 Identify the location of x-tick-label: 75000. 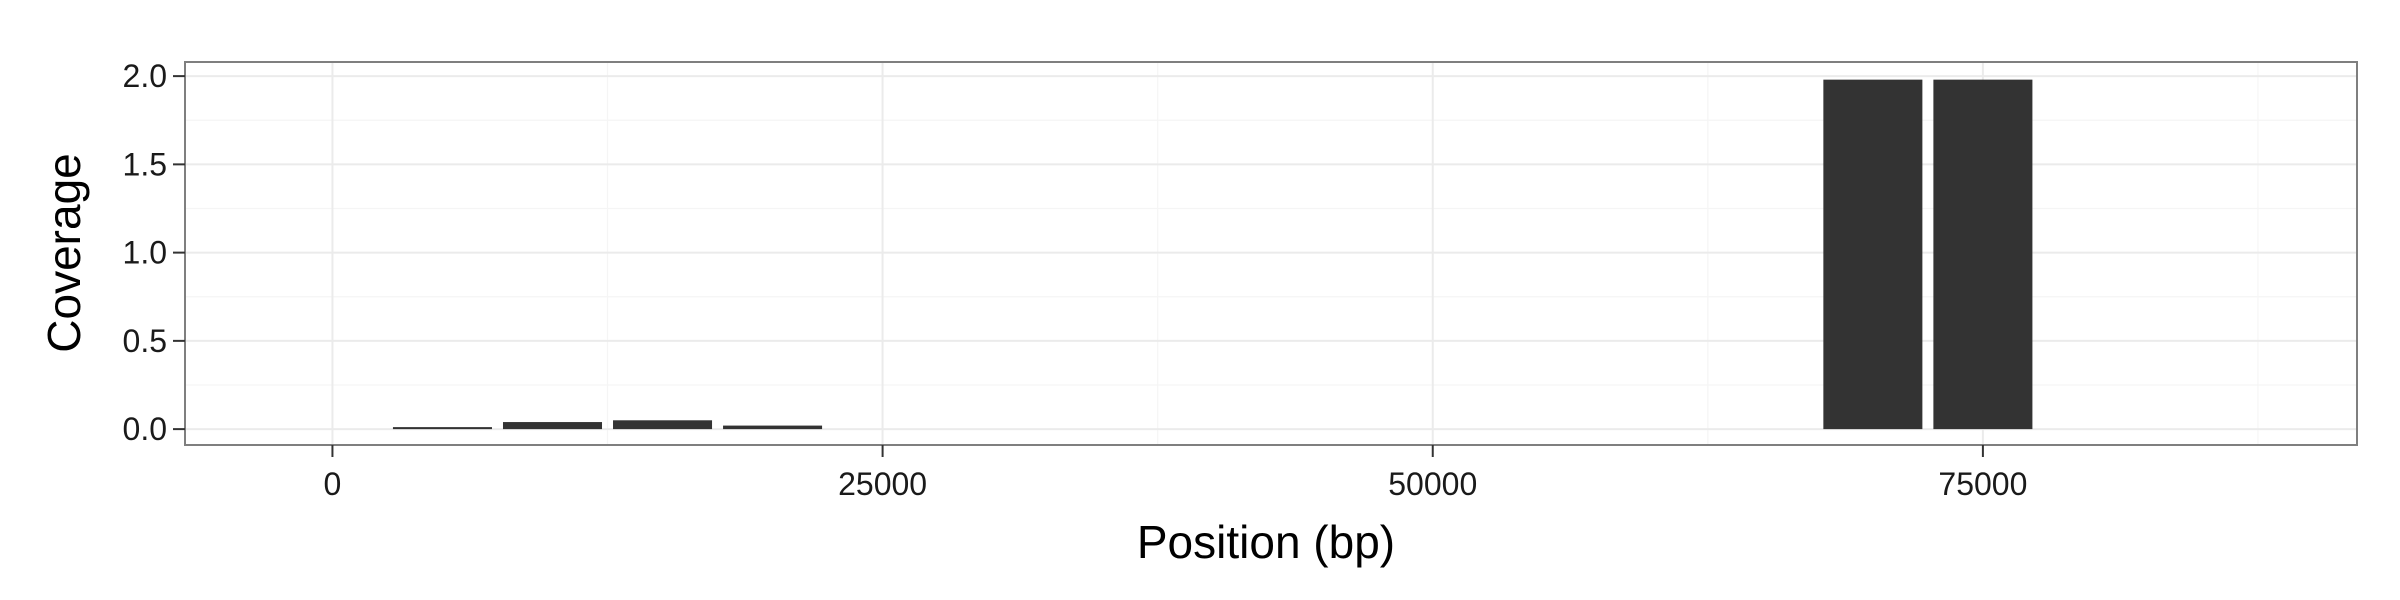
(1982, 484).